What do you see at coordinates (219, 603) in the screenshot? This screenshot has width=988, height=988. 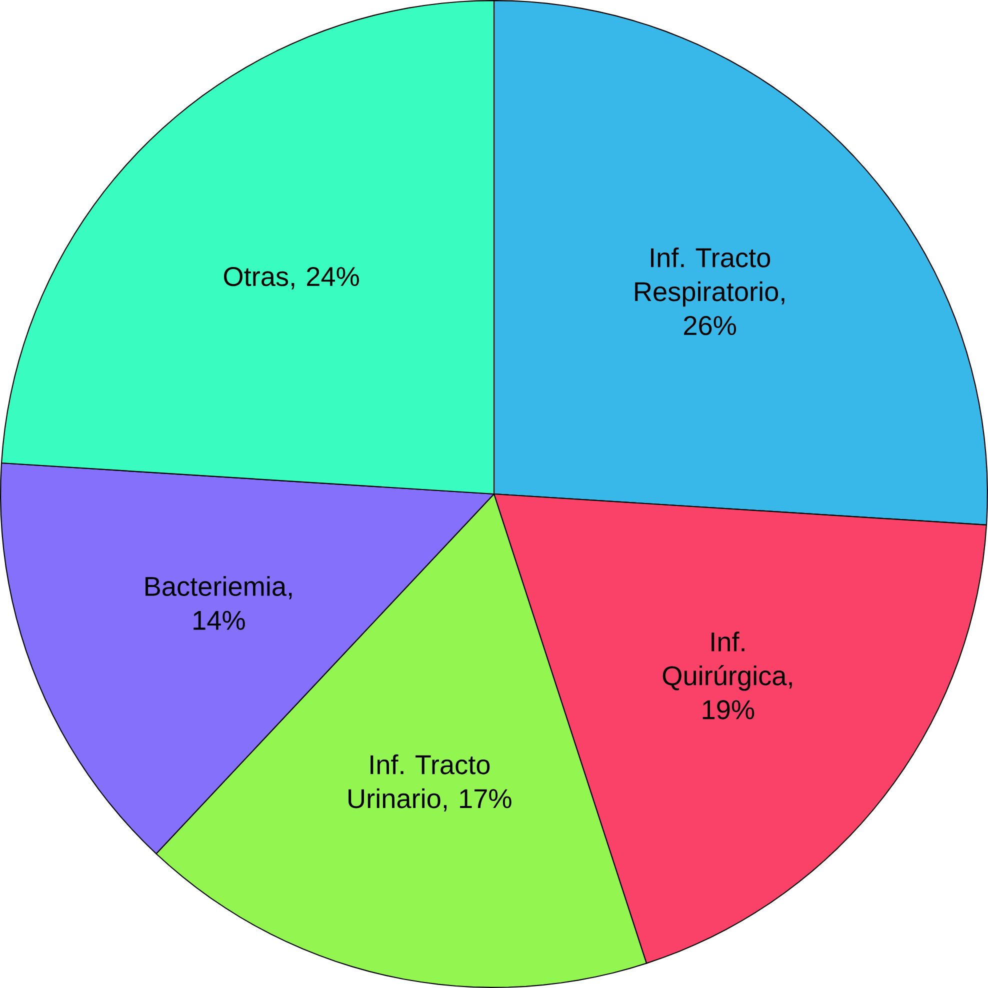 I see `data-label: Bacteriemia, 14%` at bounding box center [219, 603].